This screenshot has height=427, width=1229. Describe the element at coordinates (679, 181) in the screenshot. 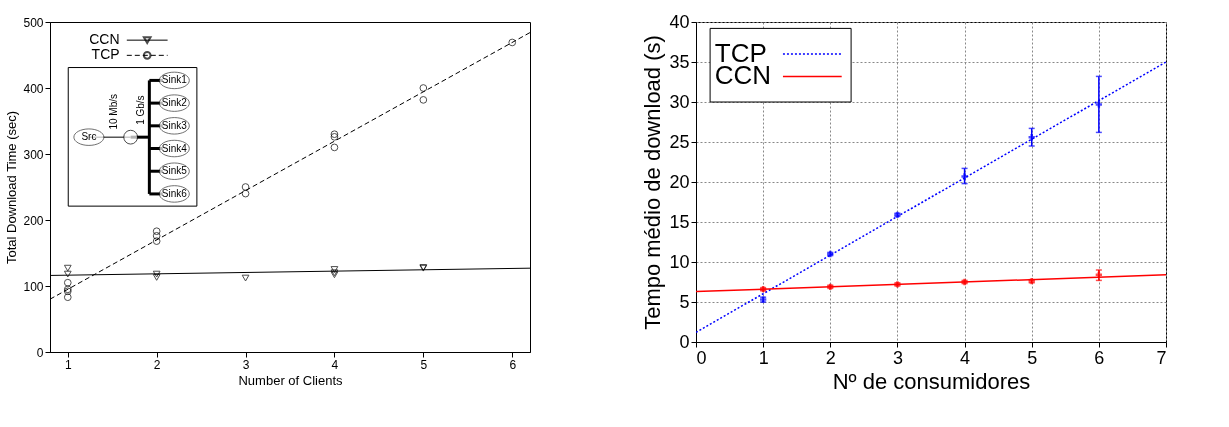

I see `y-tick-label: 20` at that location.